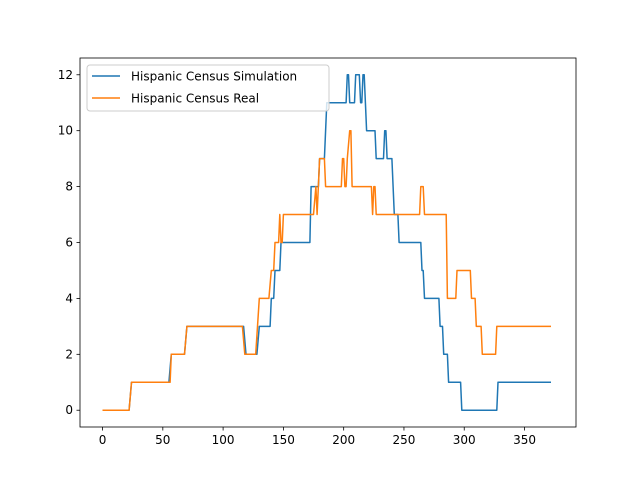 The height and width of the screenshot is (480, 640). I want to click on y-tick-label: 12, so click(65, 75).